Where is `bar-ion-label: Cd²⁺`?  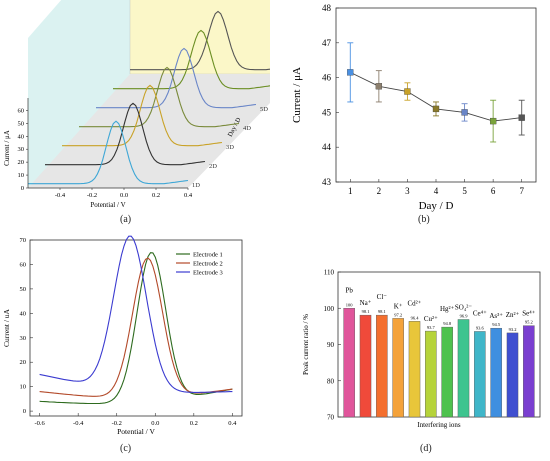 bar-ion-label: Cd²⁺ is located at coordinates (415, 303).